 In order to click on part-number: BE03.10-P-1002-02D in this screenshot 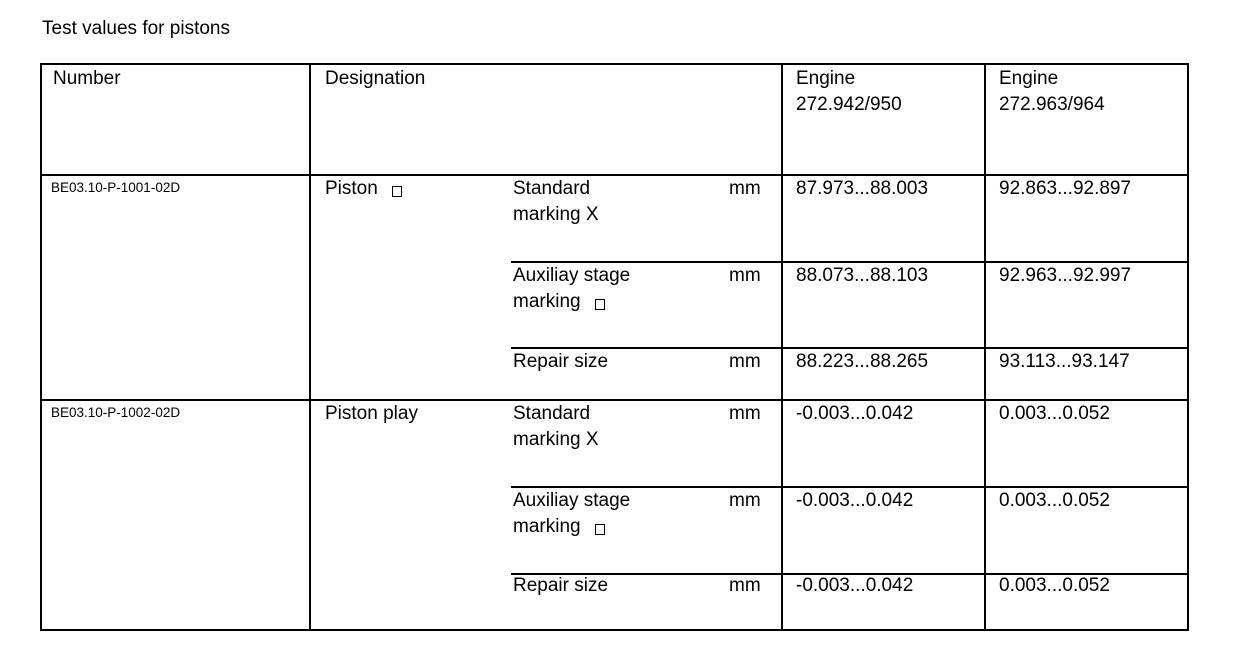, I will do `click(116, 412)`.